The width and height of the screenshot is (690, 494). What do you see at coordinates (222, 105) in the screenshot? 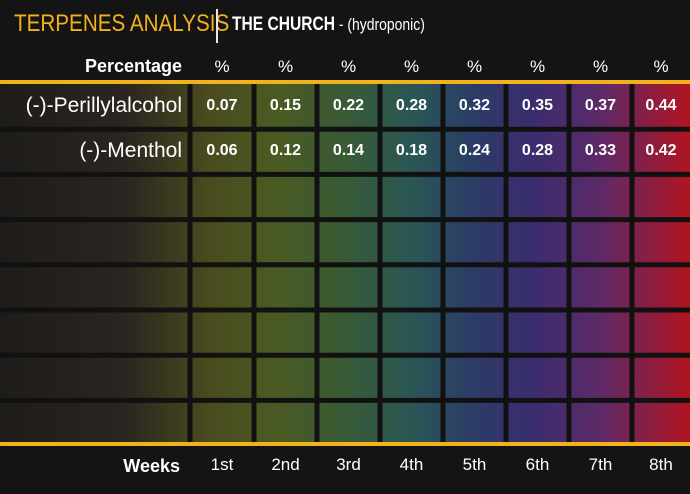
I see `data-cell: 0.07` at bounding box center [222, 105].